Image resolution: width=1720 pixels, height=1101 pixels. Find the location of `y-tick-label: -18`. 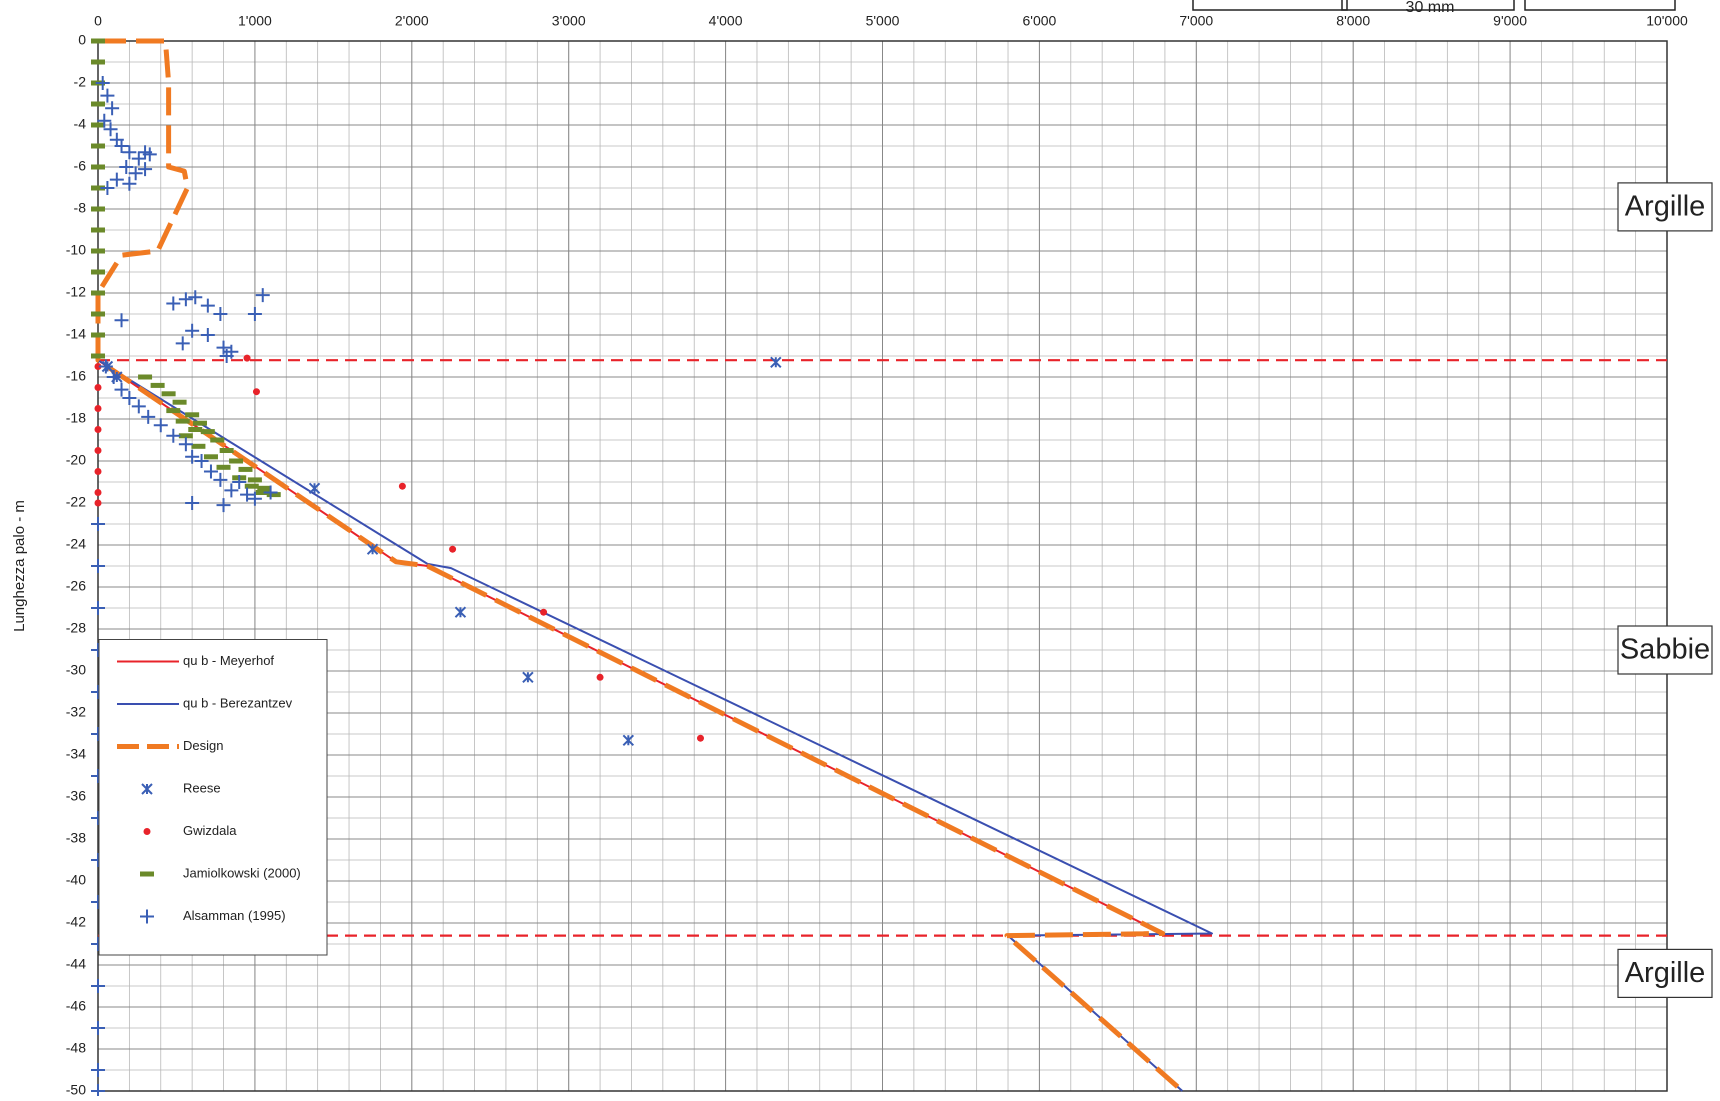

y-tick-label: -18 is located at coordinates (76, 418).